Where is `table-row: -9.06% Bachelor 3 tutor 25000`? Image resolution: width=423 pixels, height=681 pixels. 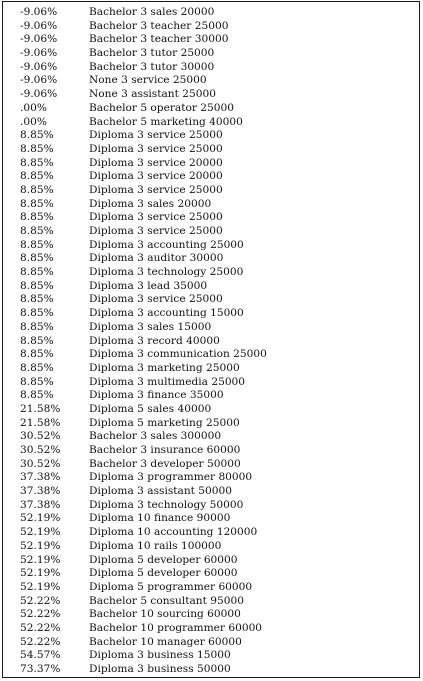
table-row: -9.06% Bachelor 3 tutor 25000 is located at coordinates (211, 54).